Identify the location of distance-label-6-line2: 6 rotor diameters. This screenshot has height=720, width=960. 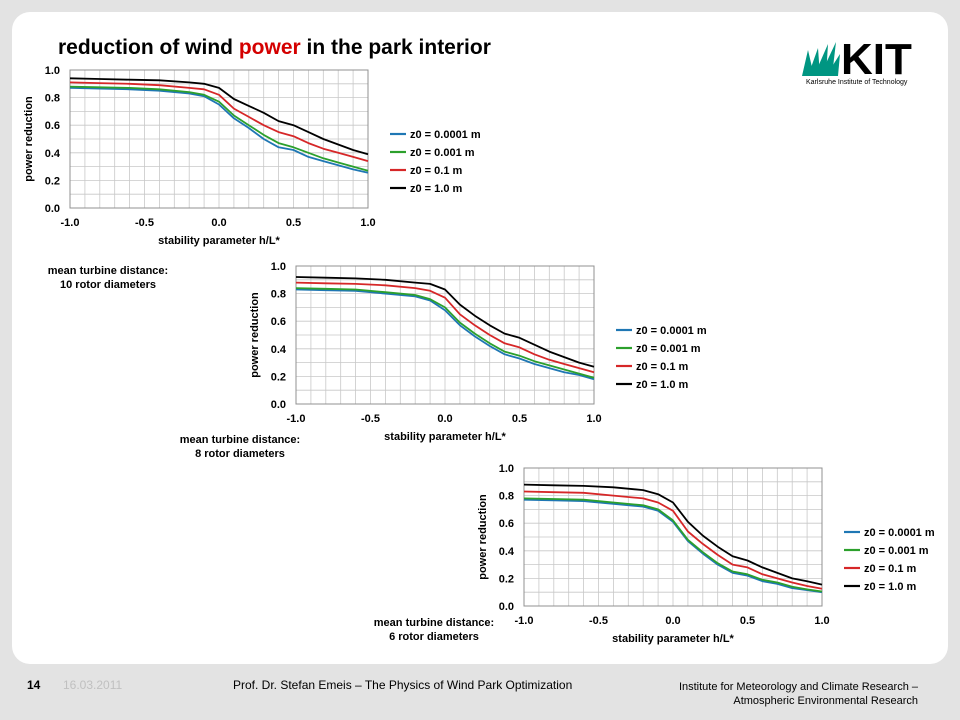
(434, 637).